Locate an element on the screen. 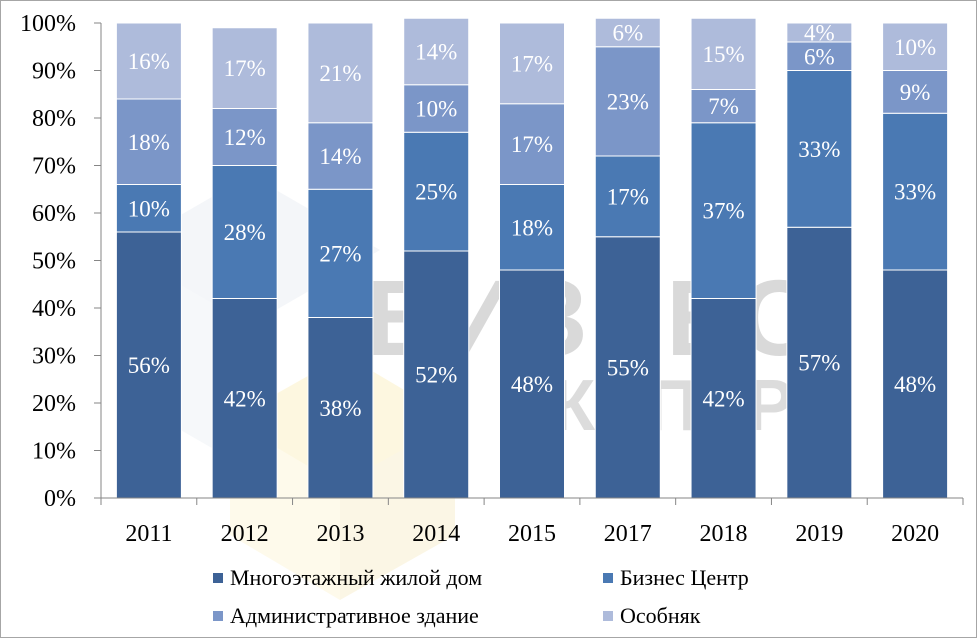 The height and width of the screenshot is (638, 977). data-label-administrative-2020: 9% is located at coordinates (915, 92).